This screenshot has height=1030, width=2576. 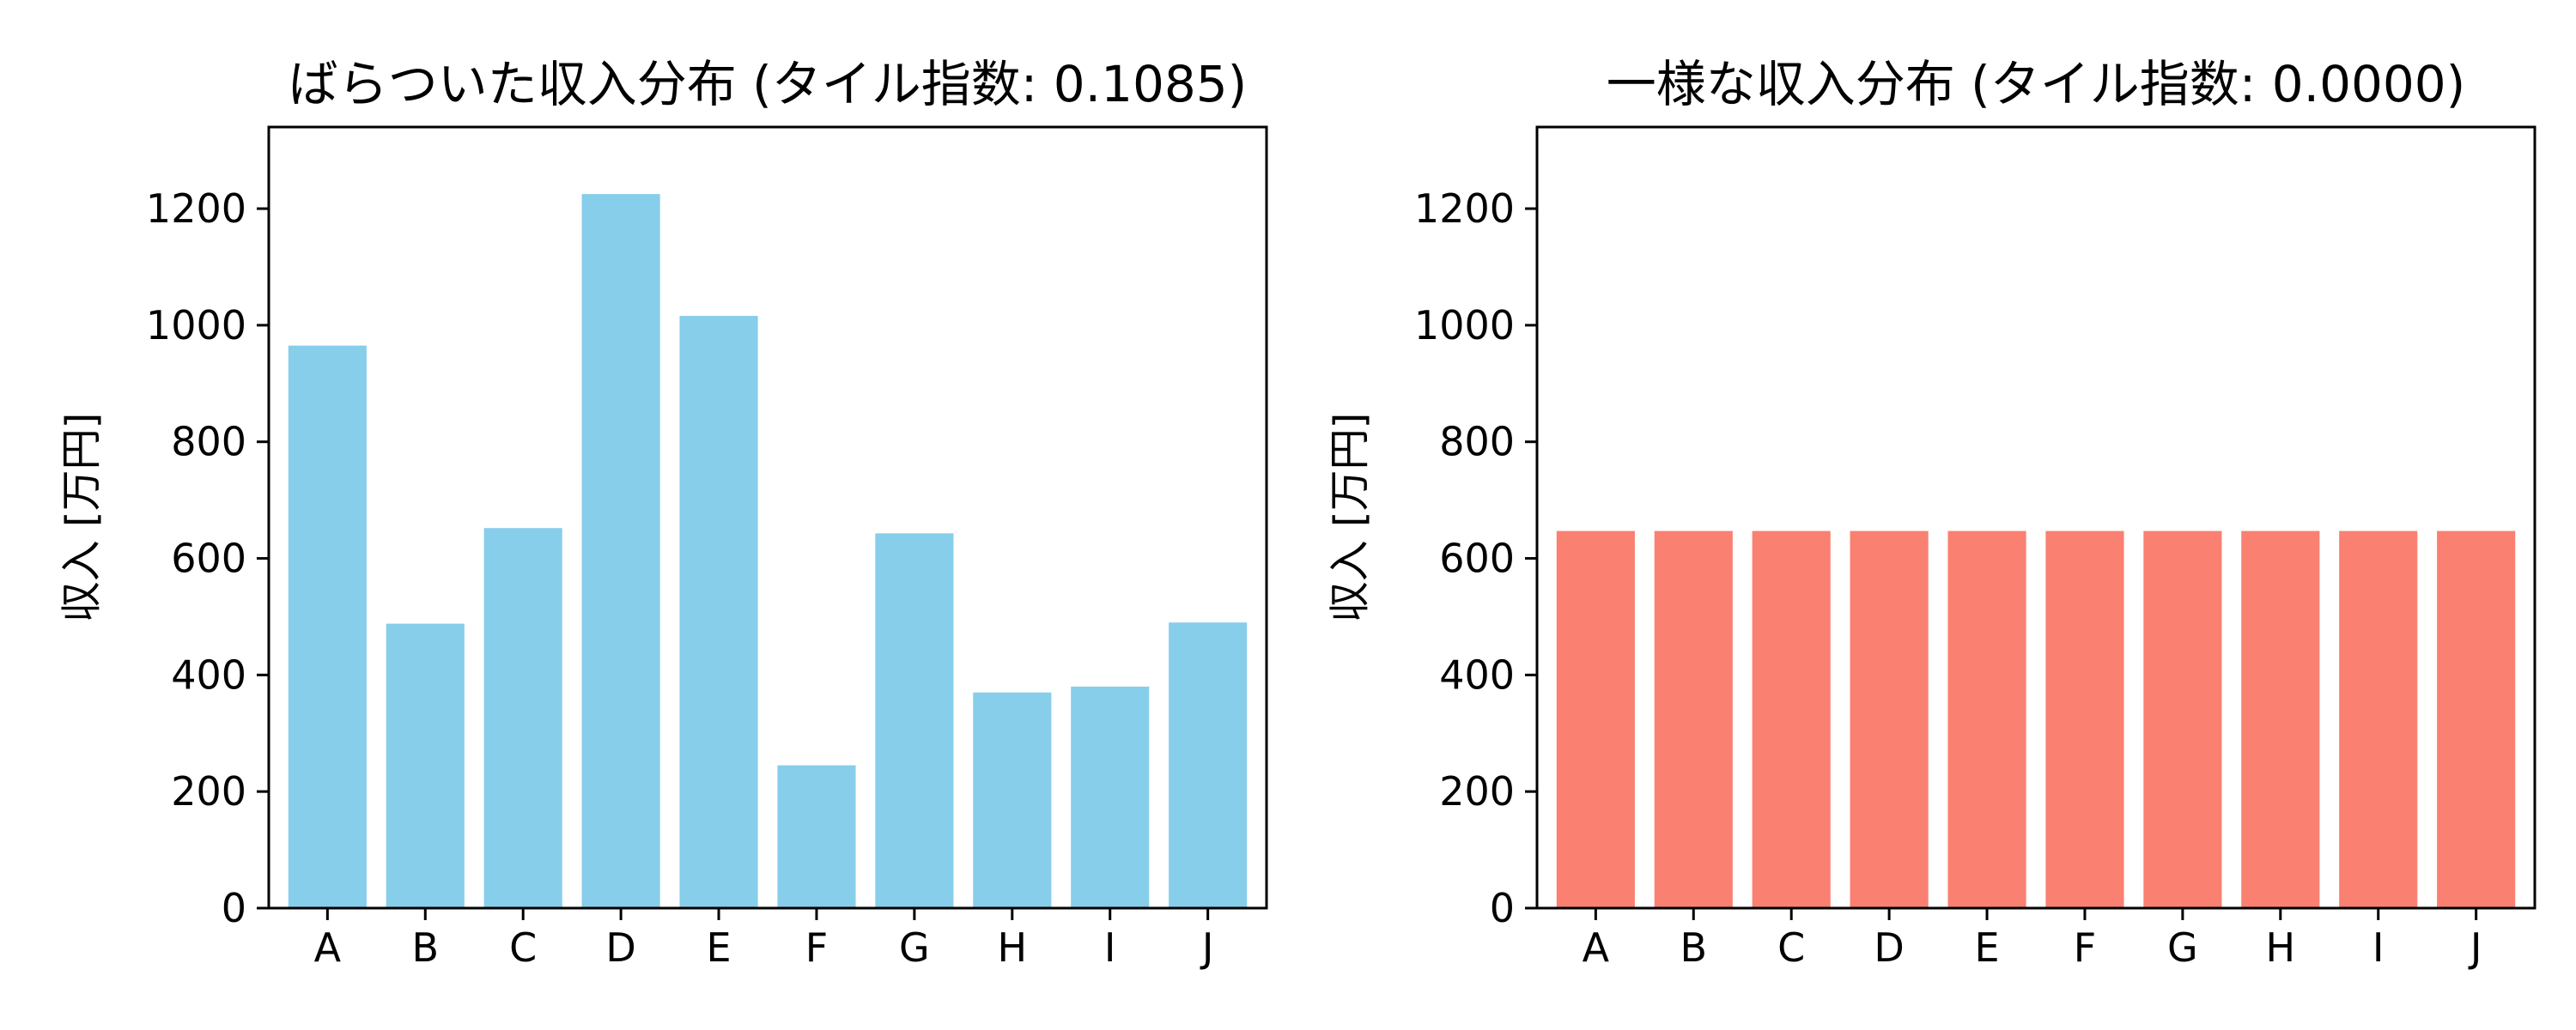 What do you see at coordinates (2036, 84) in the screenshot?
I see `chart-title: 一様な収入分布 (タイル指数: 0.0000)` at bounding box center [2036, 84].